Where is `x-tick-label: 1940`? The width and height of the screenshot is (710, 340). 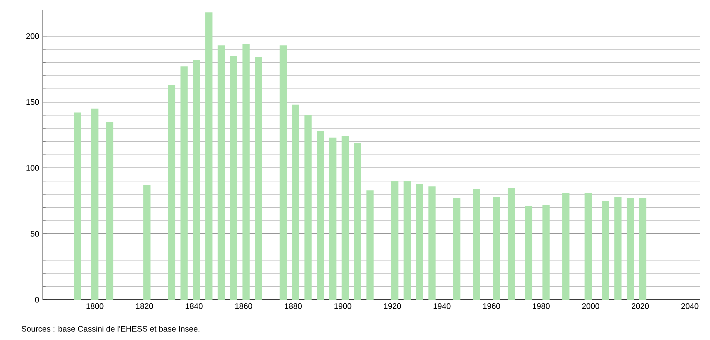
x-tick-label: 1940 is located at coordinates (442, 307).